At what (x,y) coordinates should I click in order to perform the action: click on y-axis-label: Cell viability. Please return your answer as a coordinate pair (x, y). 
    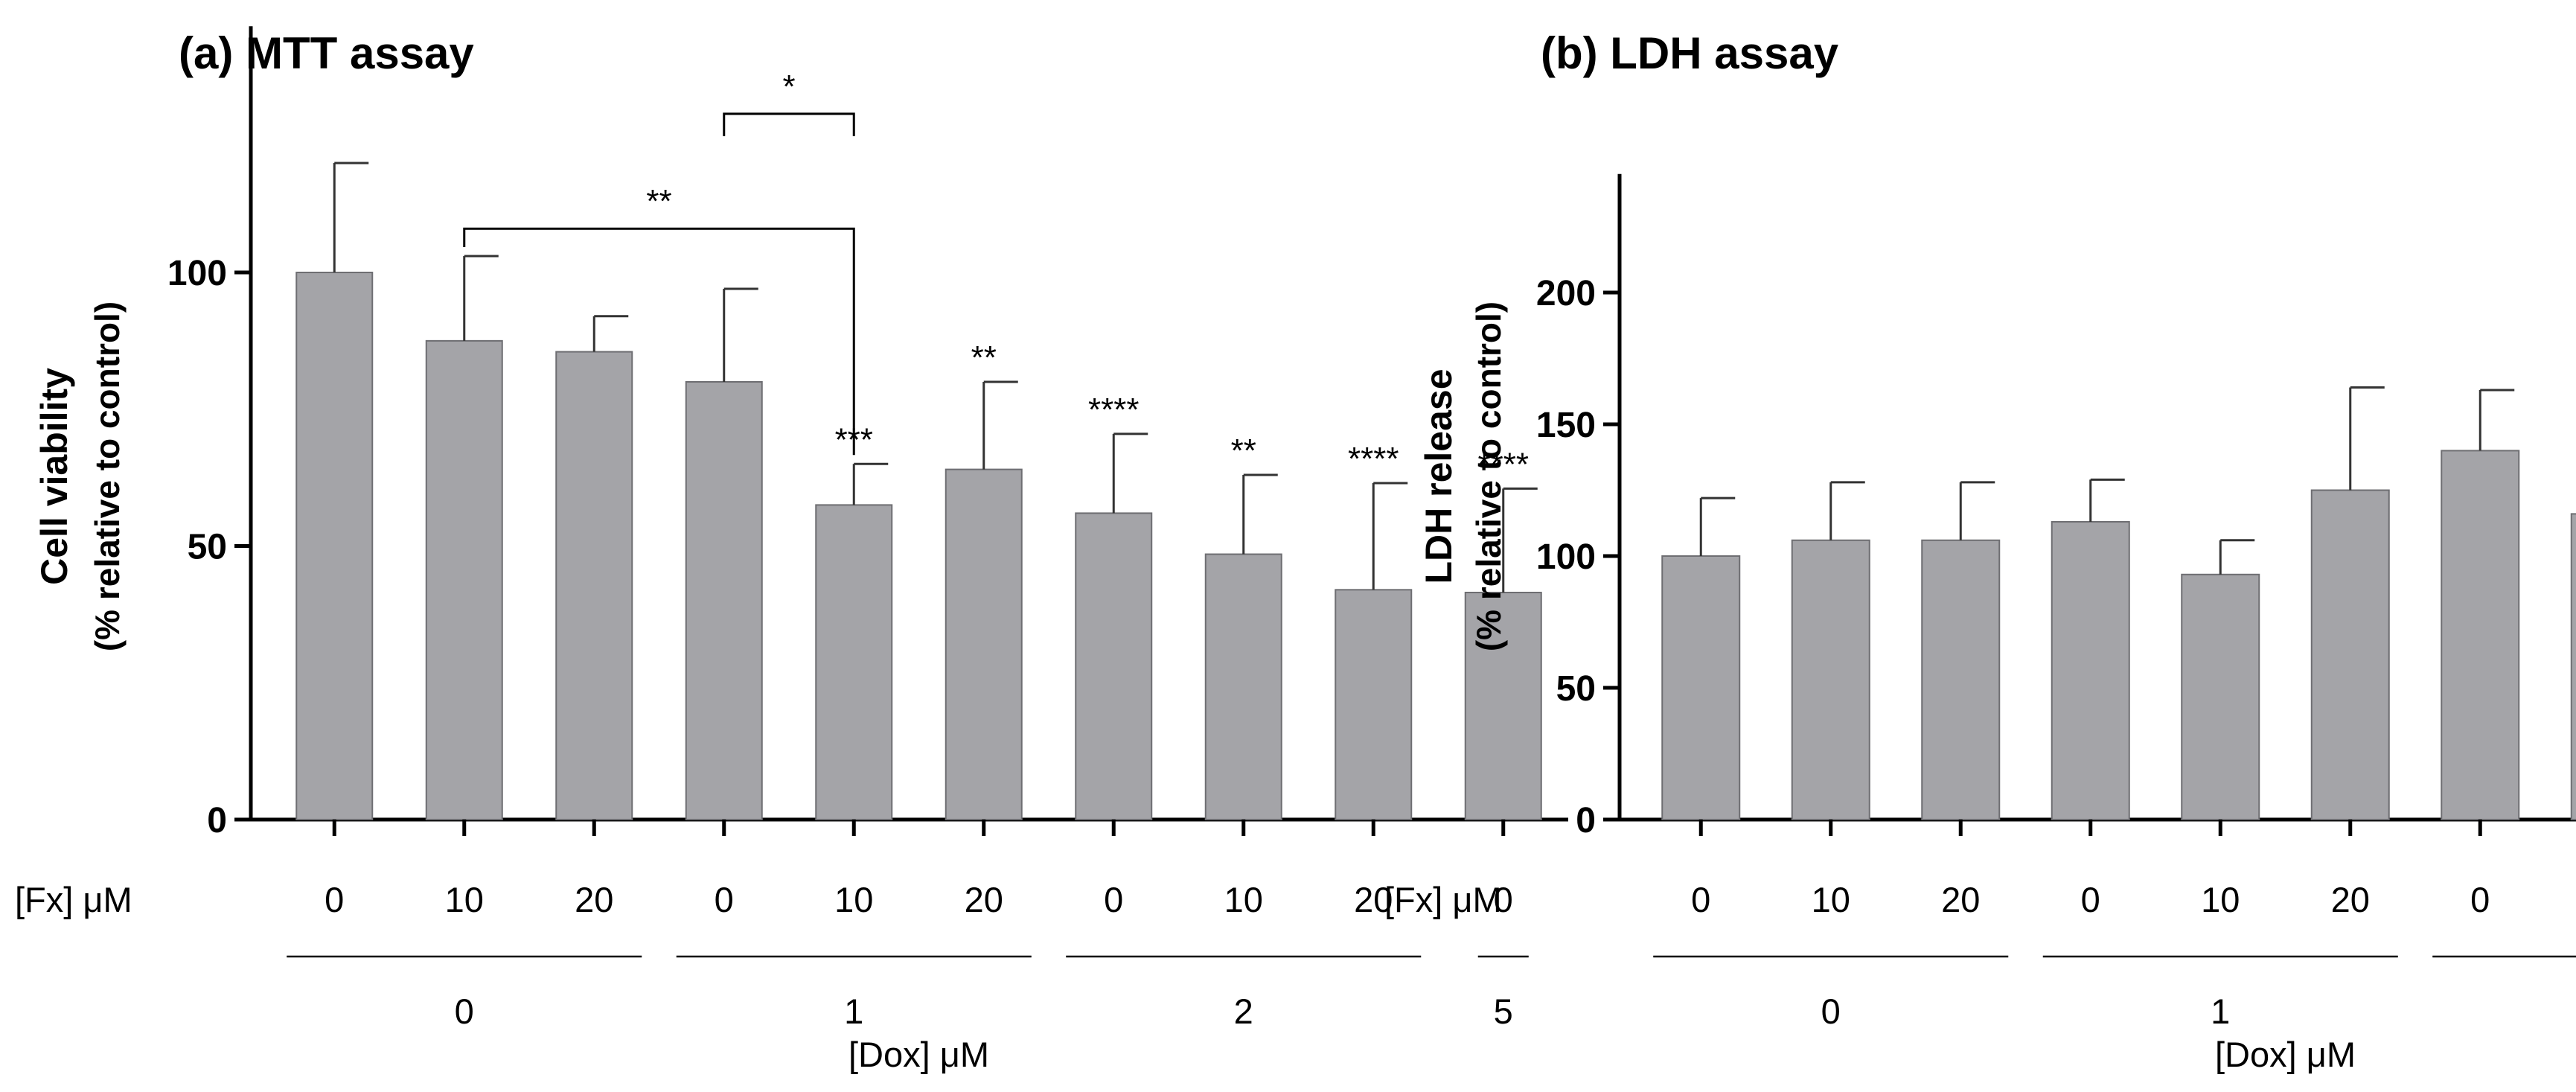
    Looking at the image, I should click on (54, 476).